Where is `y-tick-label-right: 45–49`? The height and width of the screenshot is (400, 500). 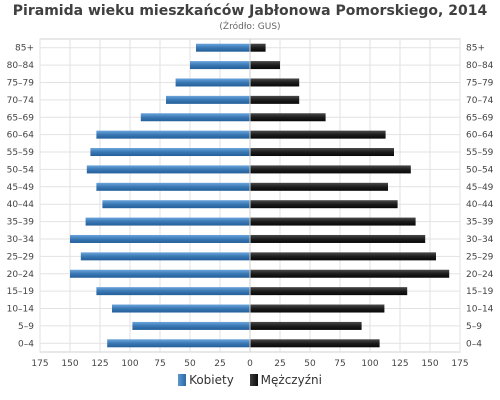
y-tick-label-right: 45–49 is located at coordinates (480, 188).